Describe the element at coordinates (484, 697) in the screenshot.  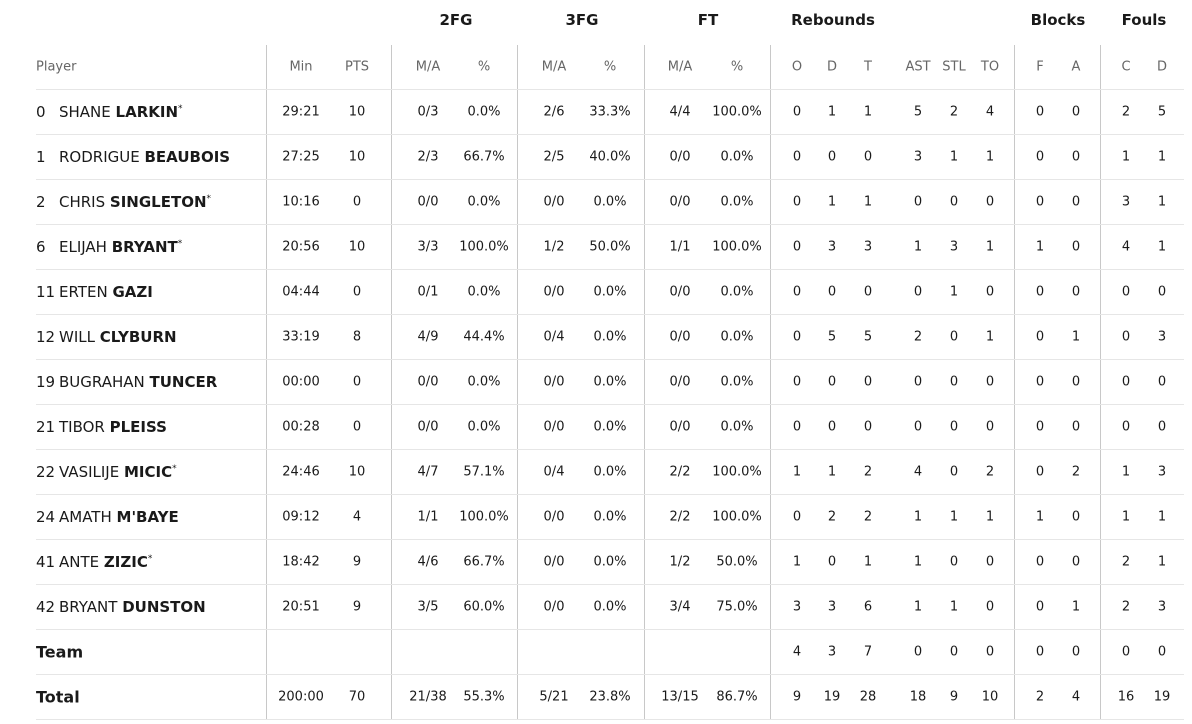
I see `stat-cell: 55.3%` at that location.